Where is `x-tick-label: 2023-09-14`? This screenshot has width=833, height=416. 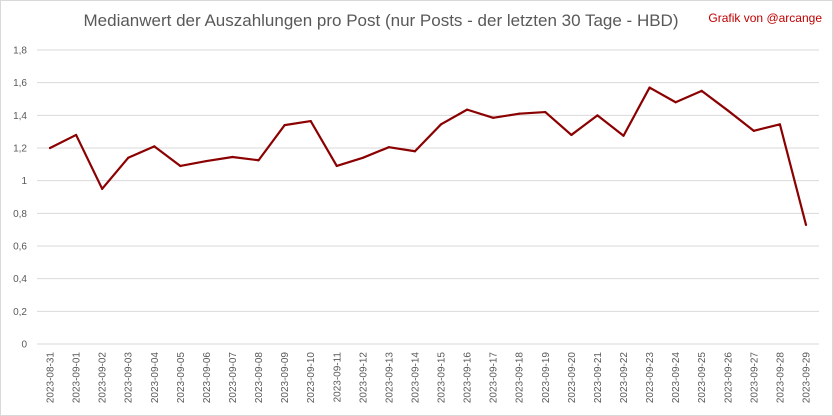
x-tick-label: 2023-09-14 is located at coordinates (415, 378).